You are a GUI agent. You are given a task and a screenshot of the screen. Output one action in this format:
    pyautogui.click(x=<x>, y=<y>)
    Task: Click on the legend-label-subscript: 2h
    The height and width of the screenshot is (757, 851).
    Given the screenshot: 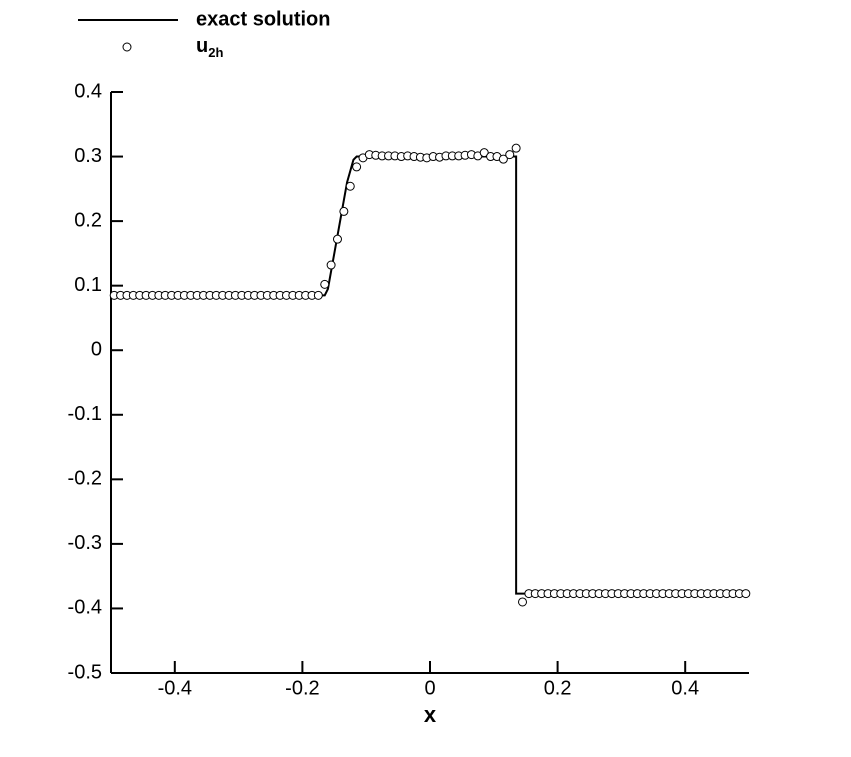 What is the action you would take?
    pyautogui.click(x=215, y=52)
    